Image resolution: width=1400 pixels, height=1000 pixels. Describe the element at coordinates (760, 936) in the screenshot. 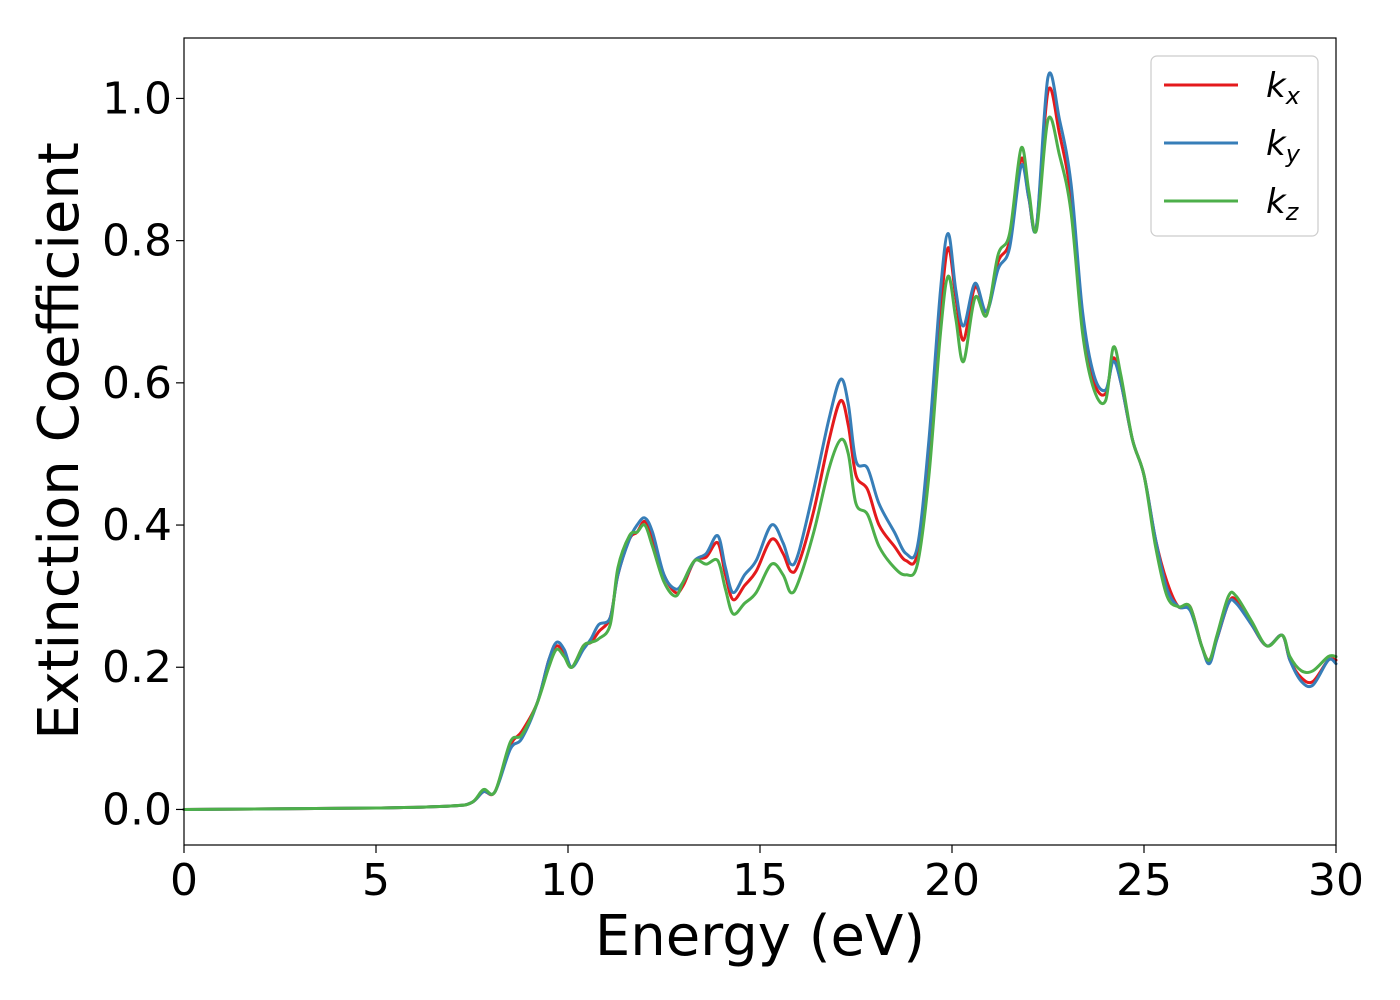

I see `x-axis-title: Energy (eV)` at that location.